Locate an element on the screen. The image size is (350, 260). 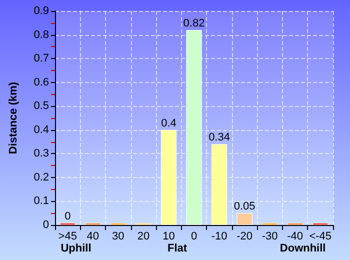
x-tick-label: 0 is located at coordinates (194, 236).